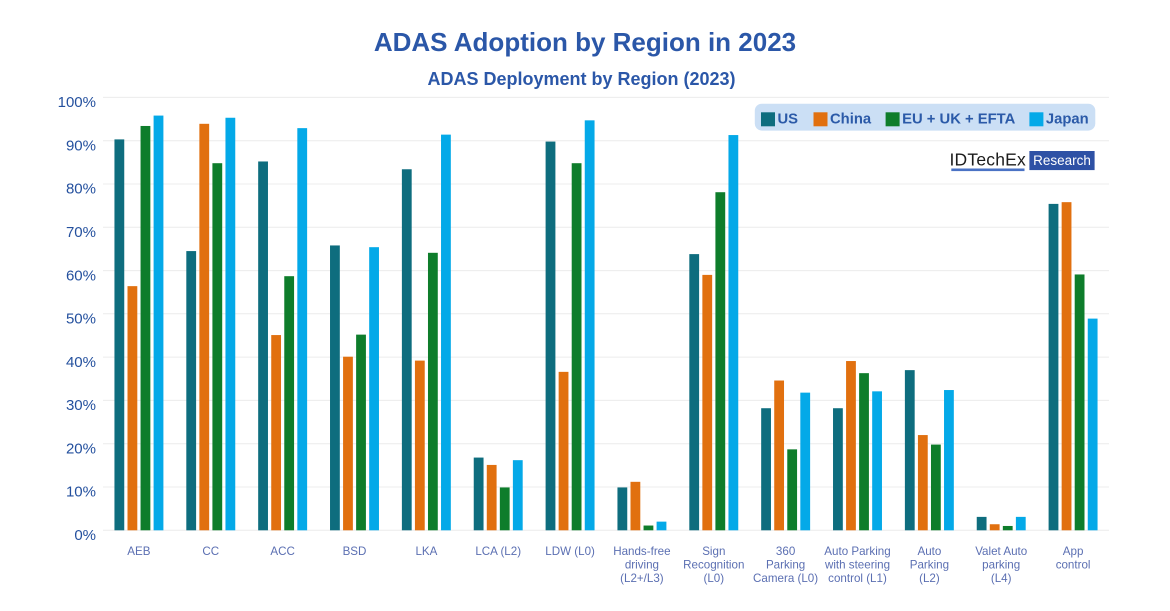  What do you see at coordinates (929, 578) in the screenshot?
I see `svg-text: (L2)` at bounding box center [929, 578].